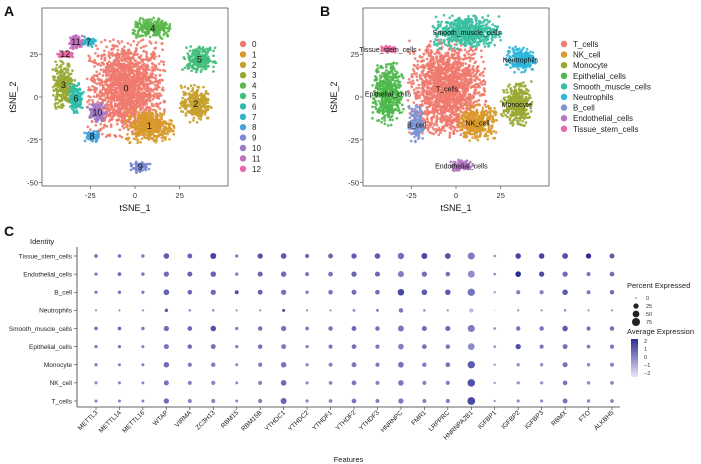  Describe the element at coordinates (195, 104) in the screenshot. I see `cluster-label: 2` at that location.